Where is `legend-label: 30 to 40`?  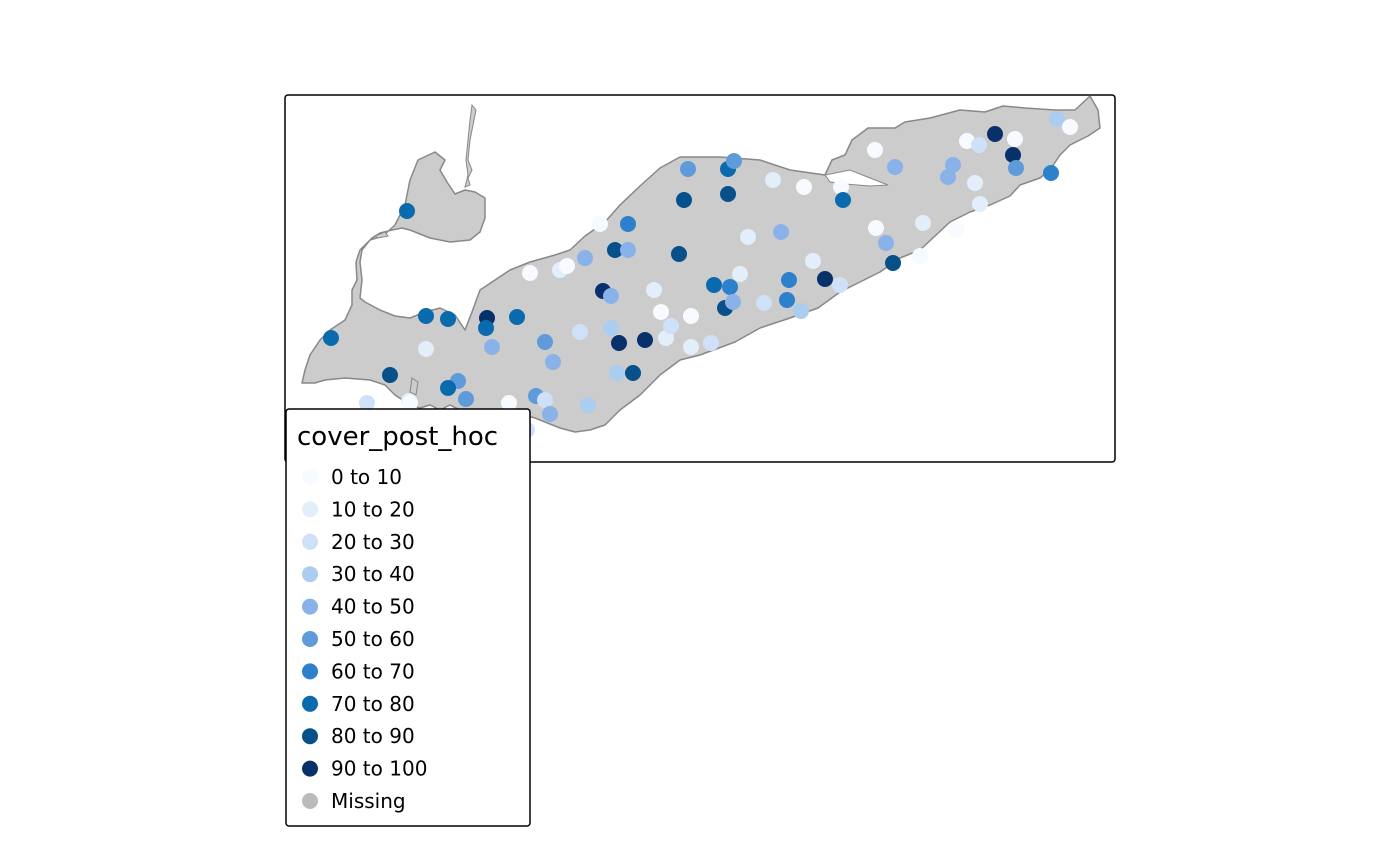
legend-label: 30 to 40 is located at coordinates (373, 574).